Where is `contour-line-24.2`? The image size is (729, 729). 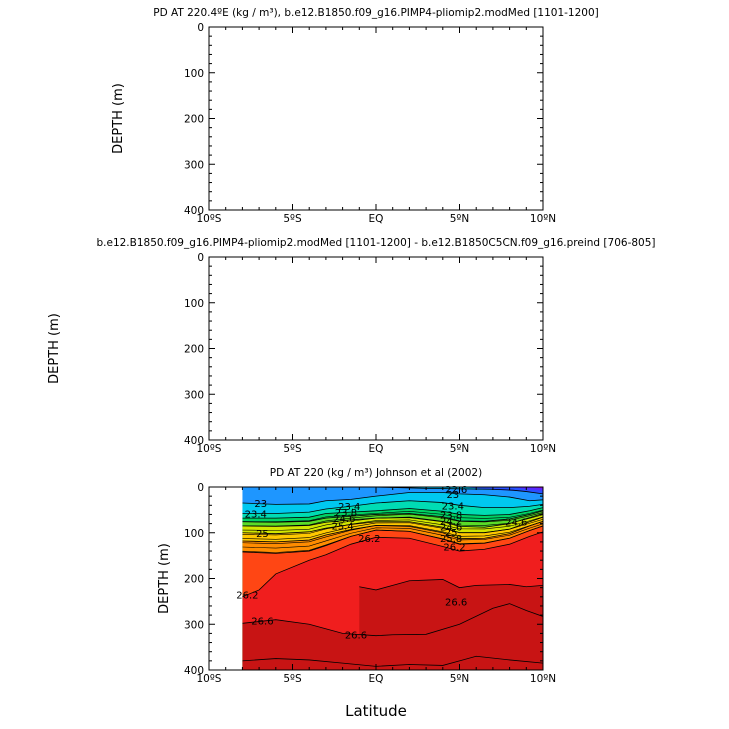 contour-line-24.2 is located at coordinates (392, 516).